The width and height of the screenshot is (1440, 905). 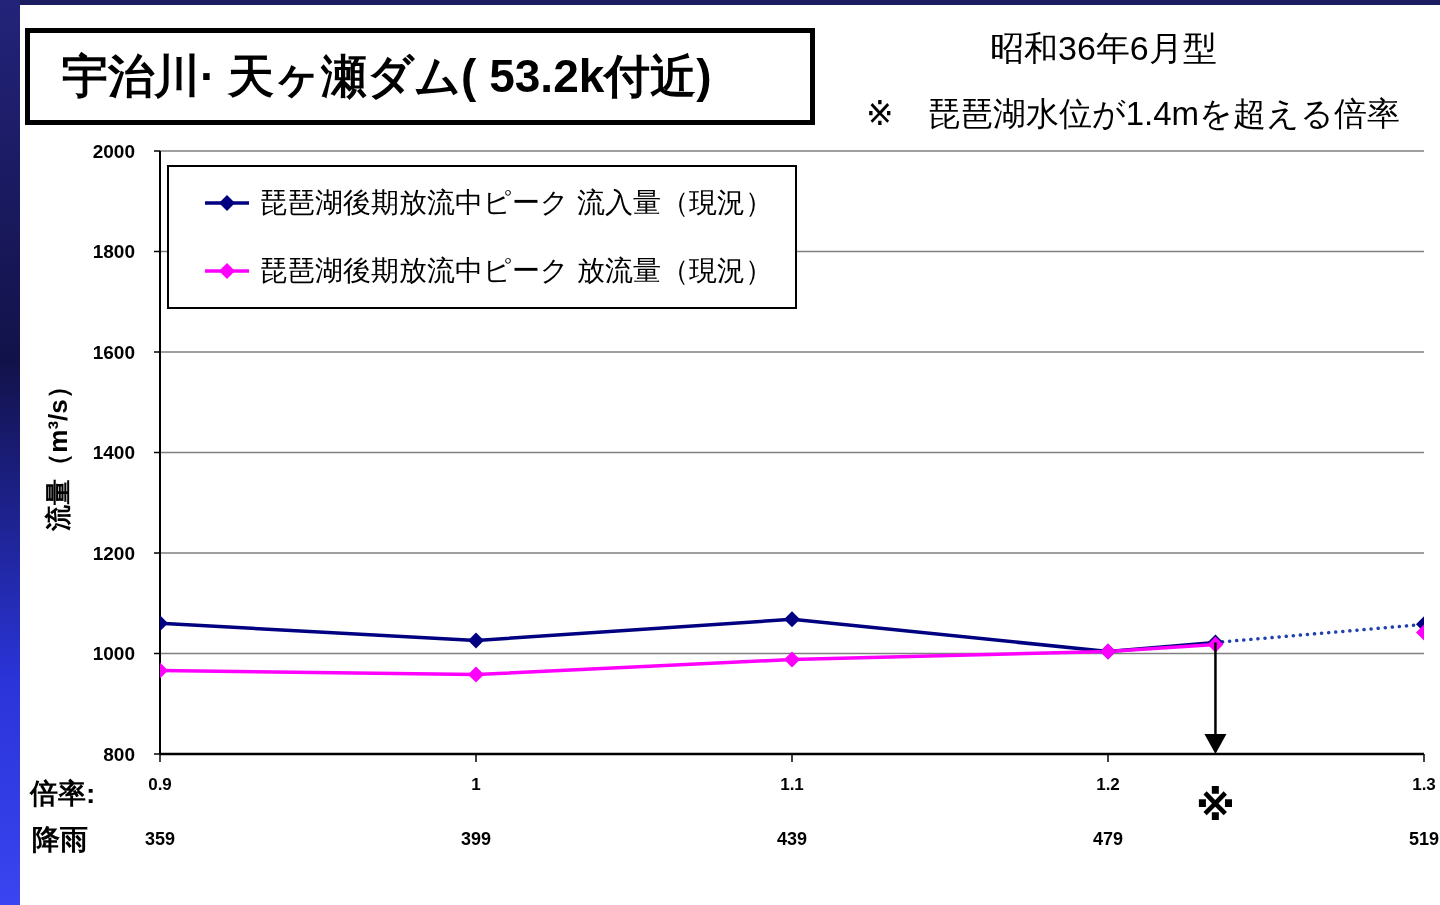 I want to click on y-tick-label: 1600, so click(x=113, y=352).